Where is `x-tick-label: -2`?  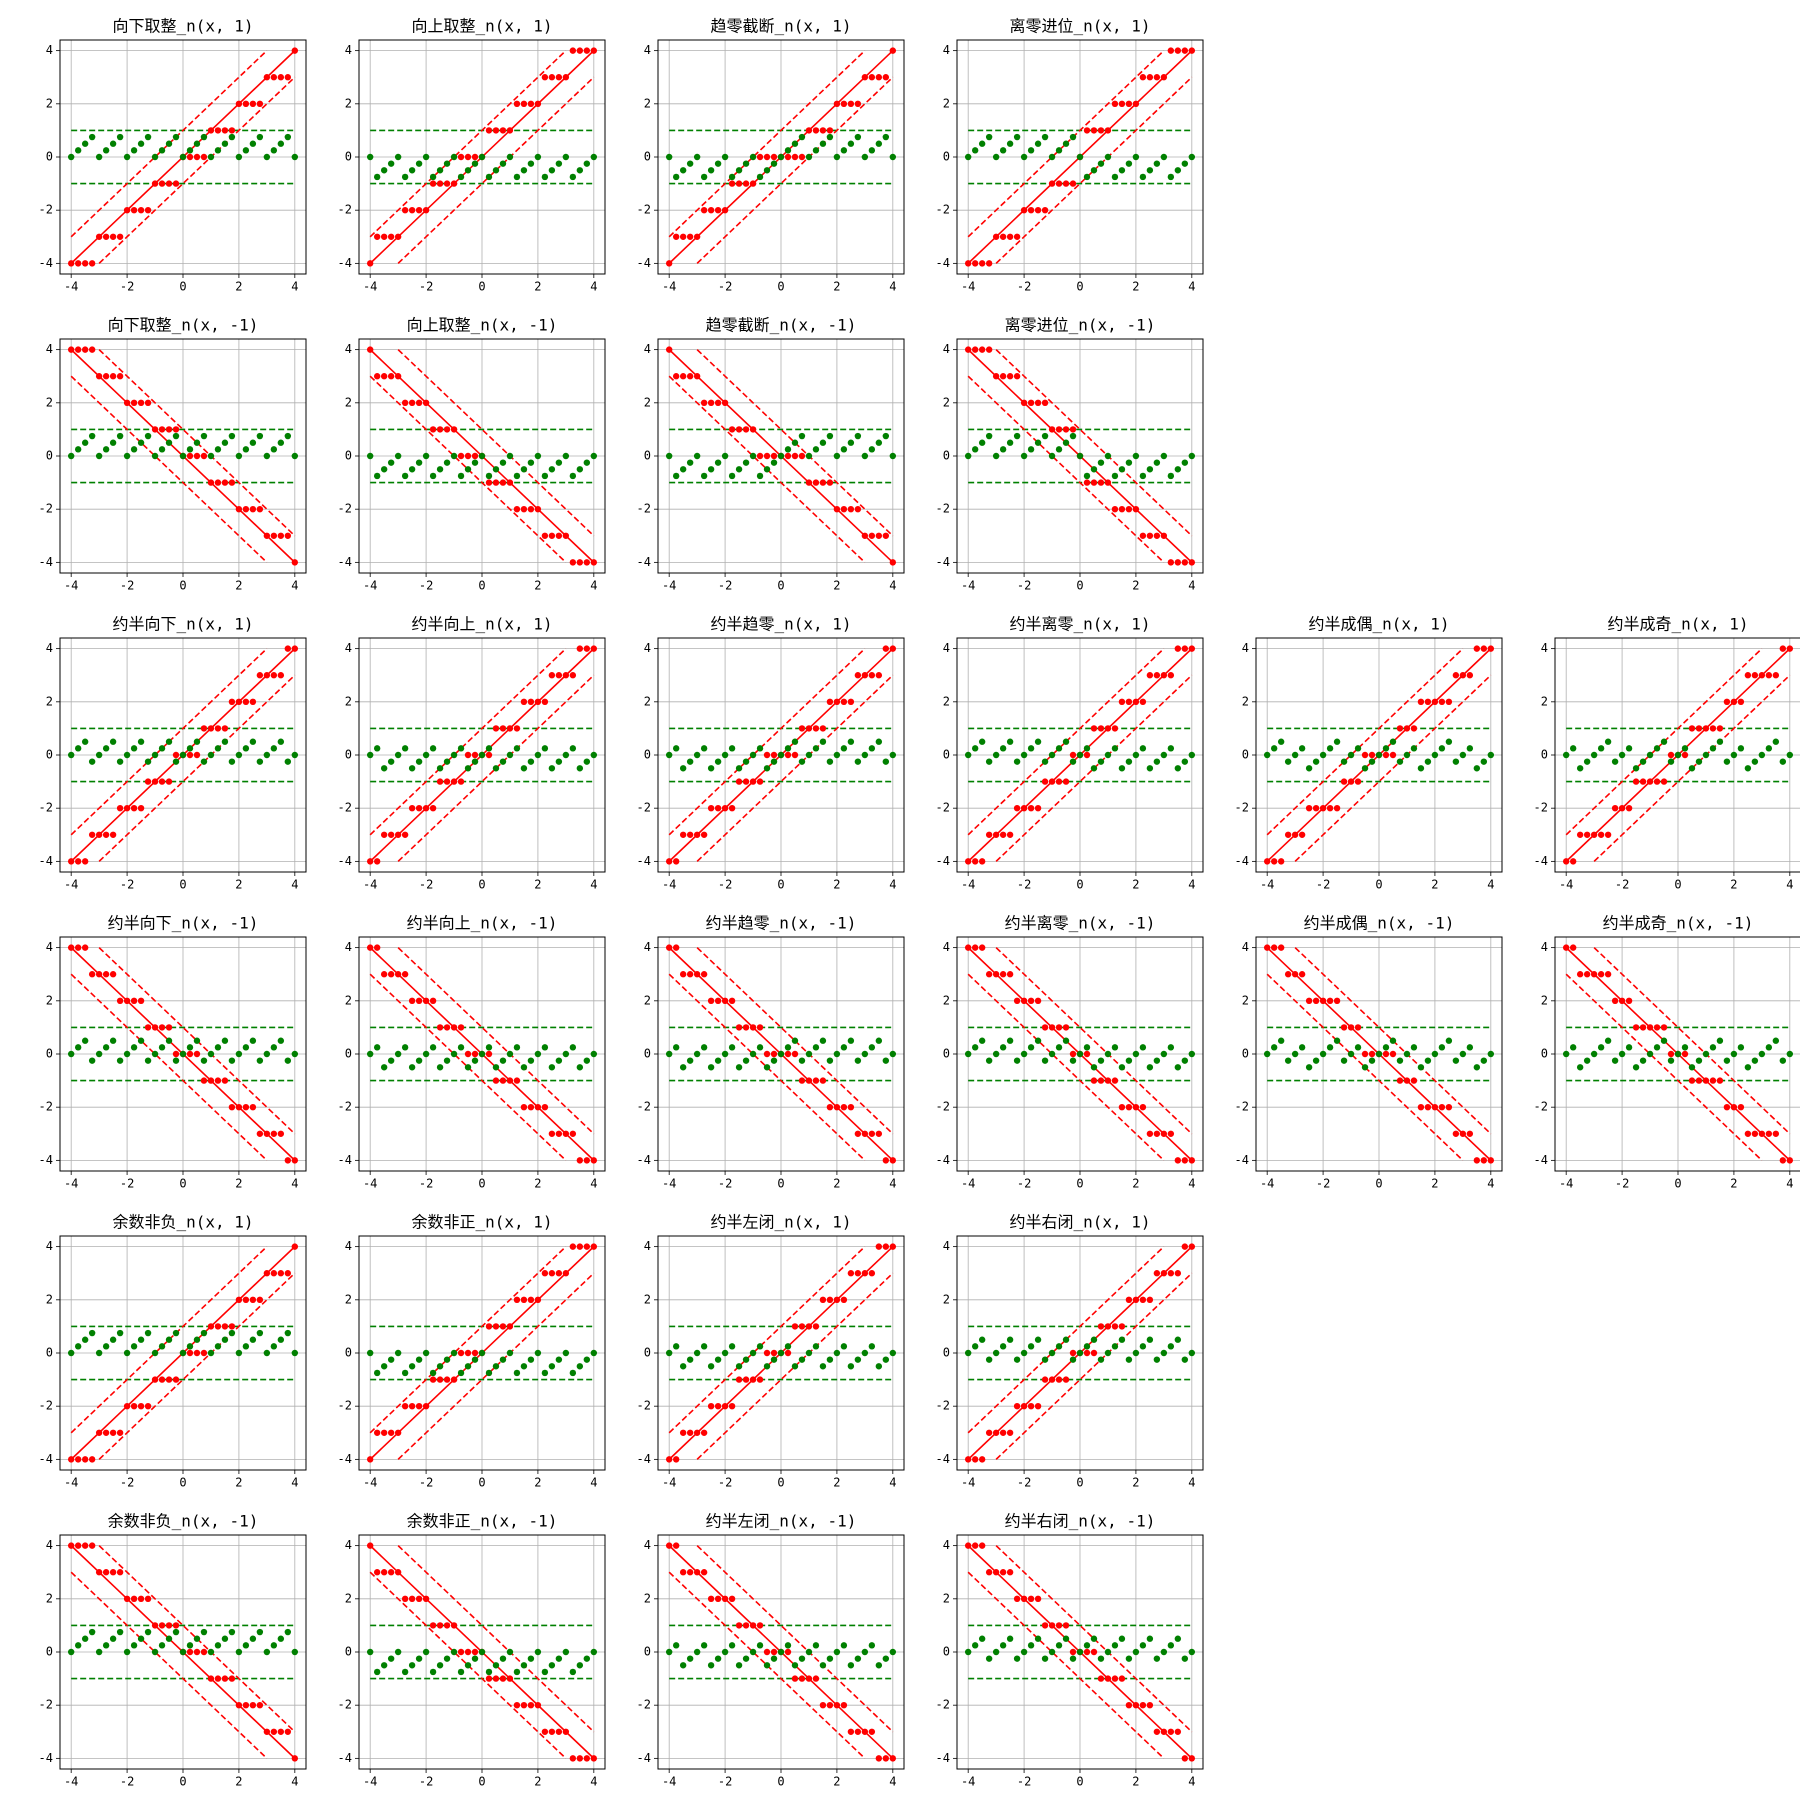
x-tick-label: -2 is located at coordinates (725, 1184).